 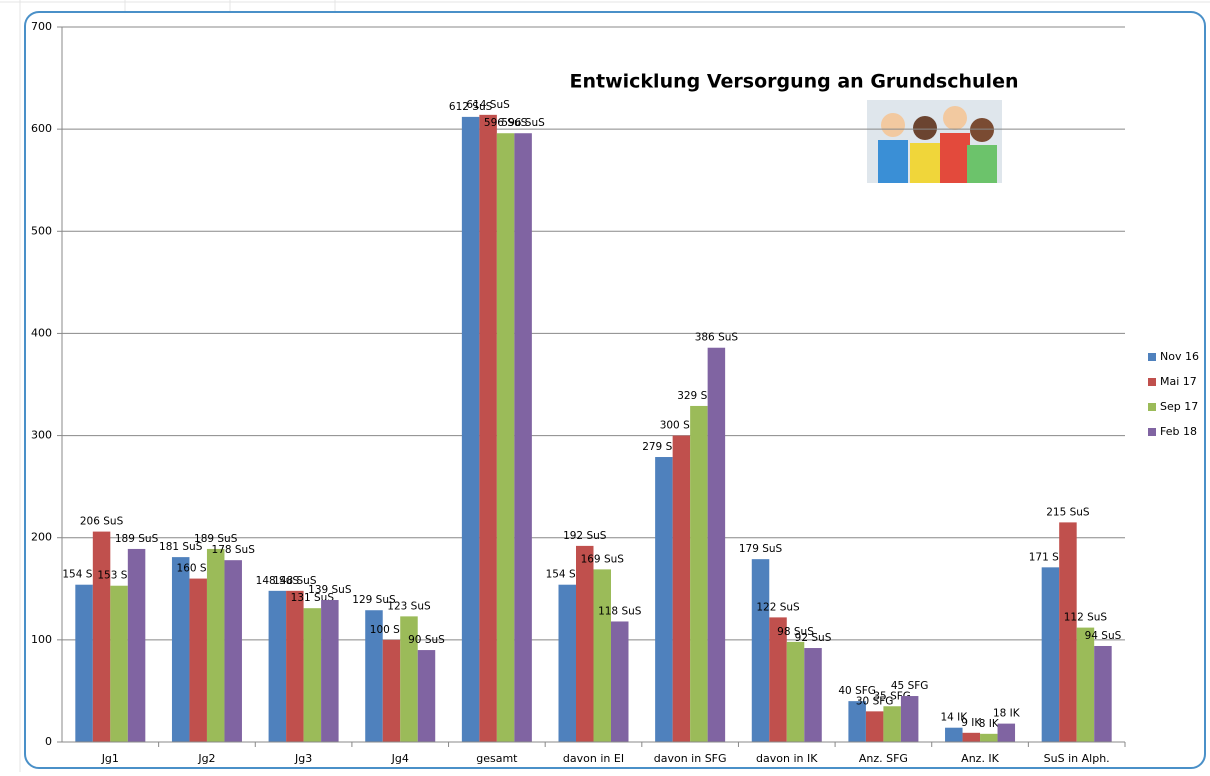 I want to click on value-label: 8 IK, so click(x=989, y=724).